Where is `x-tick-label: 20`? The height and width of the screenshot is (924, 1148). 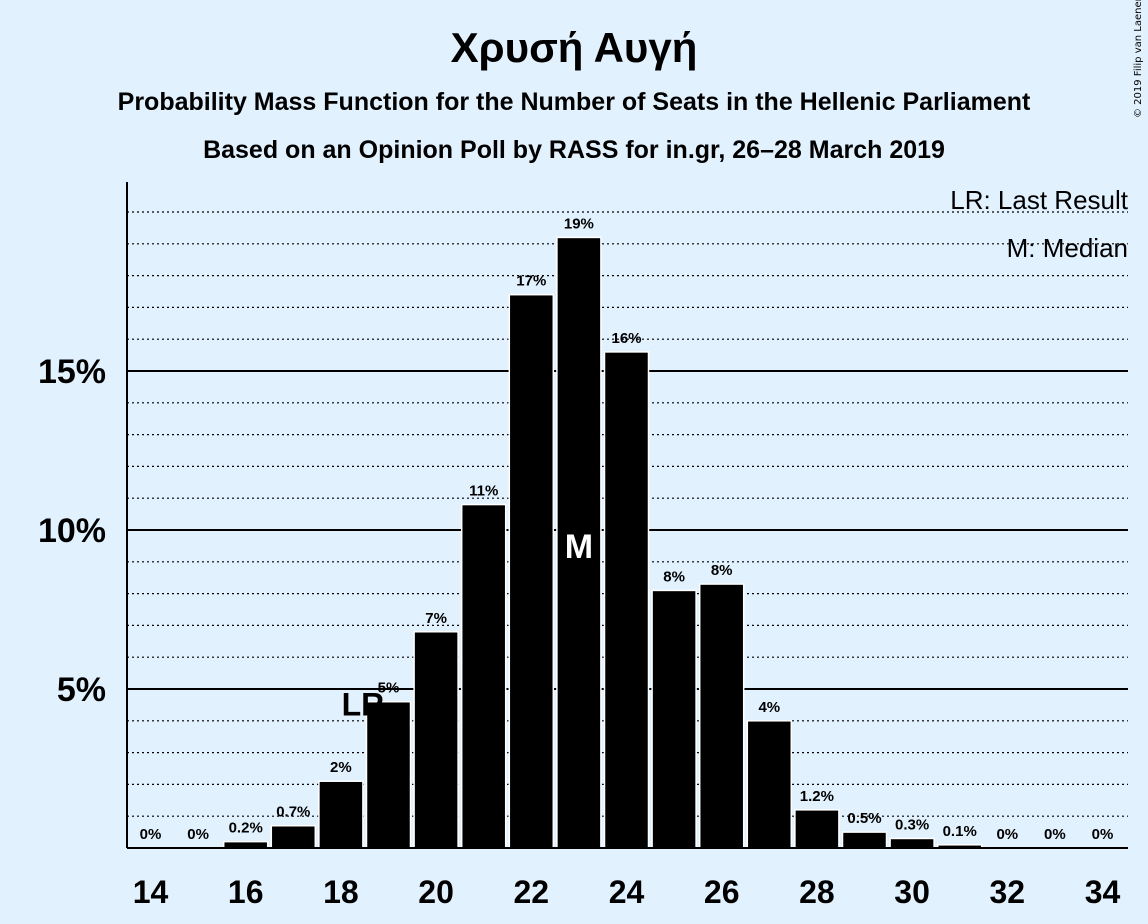 x-tick-label: 20 is located at coordinates (436, 892).